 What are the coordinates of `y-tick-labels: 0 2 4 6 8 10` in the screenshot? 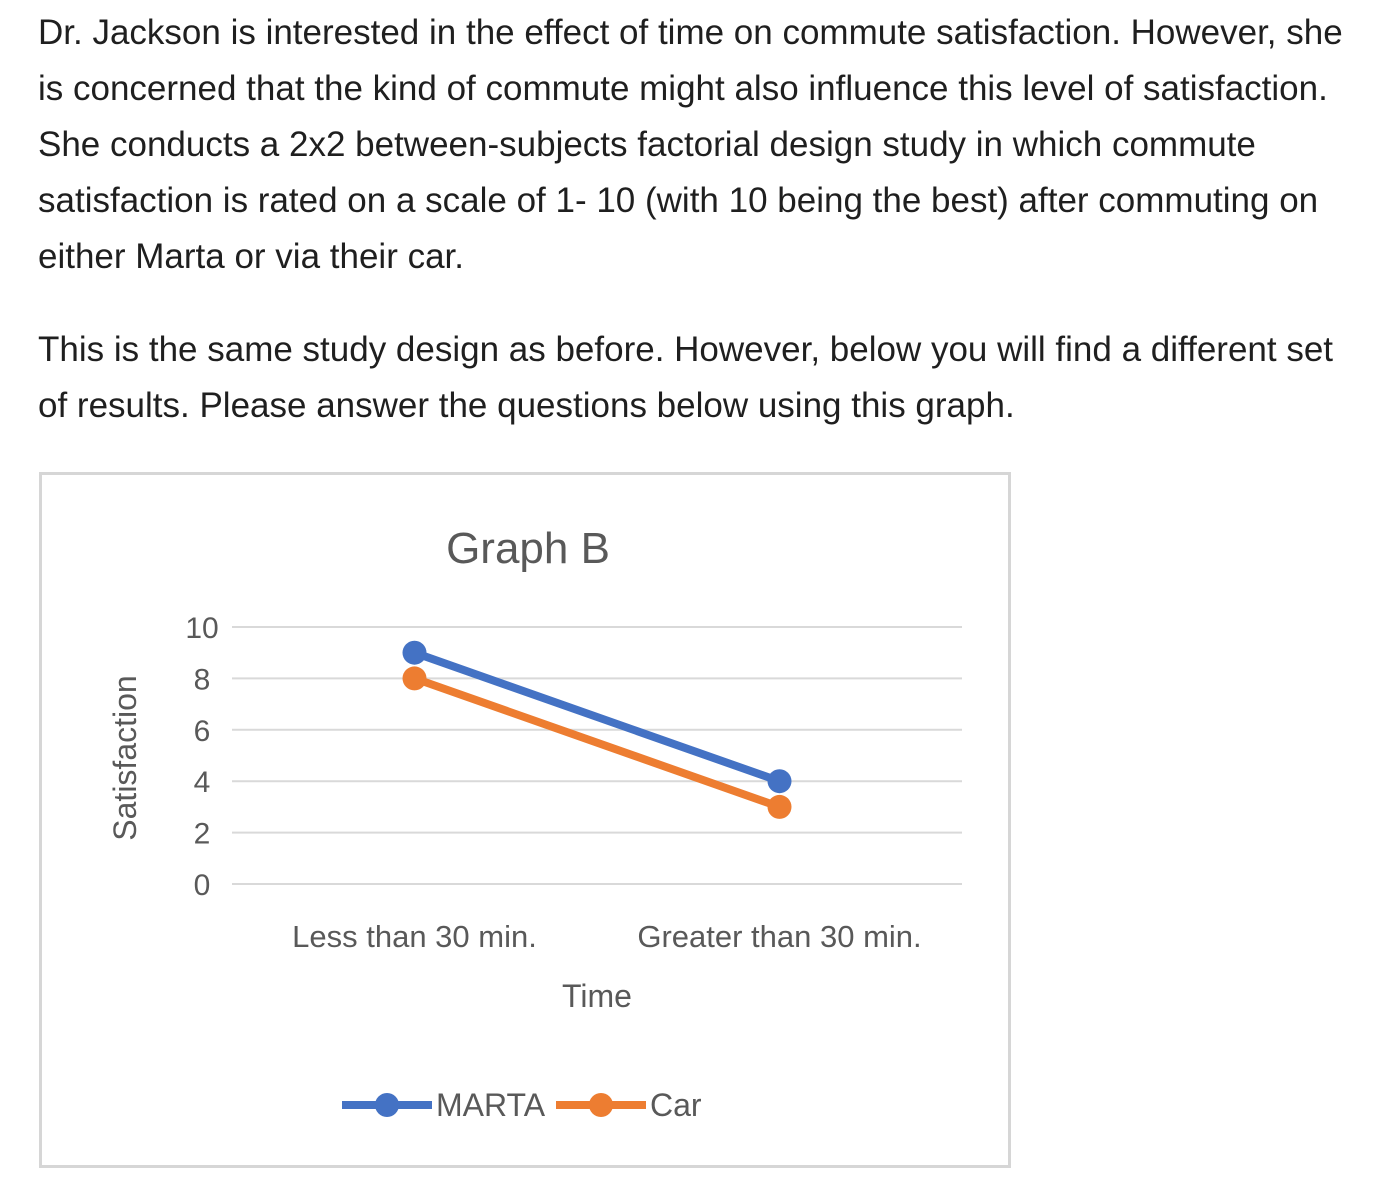 It's located at (201, 757).